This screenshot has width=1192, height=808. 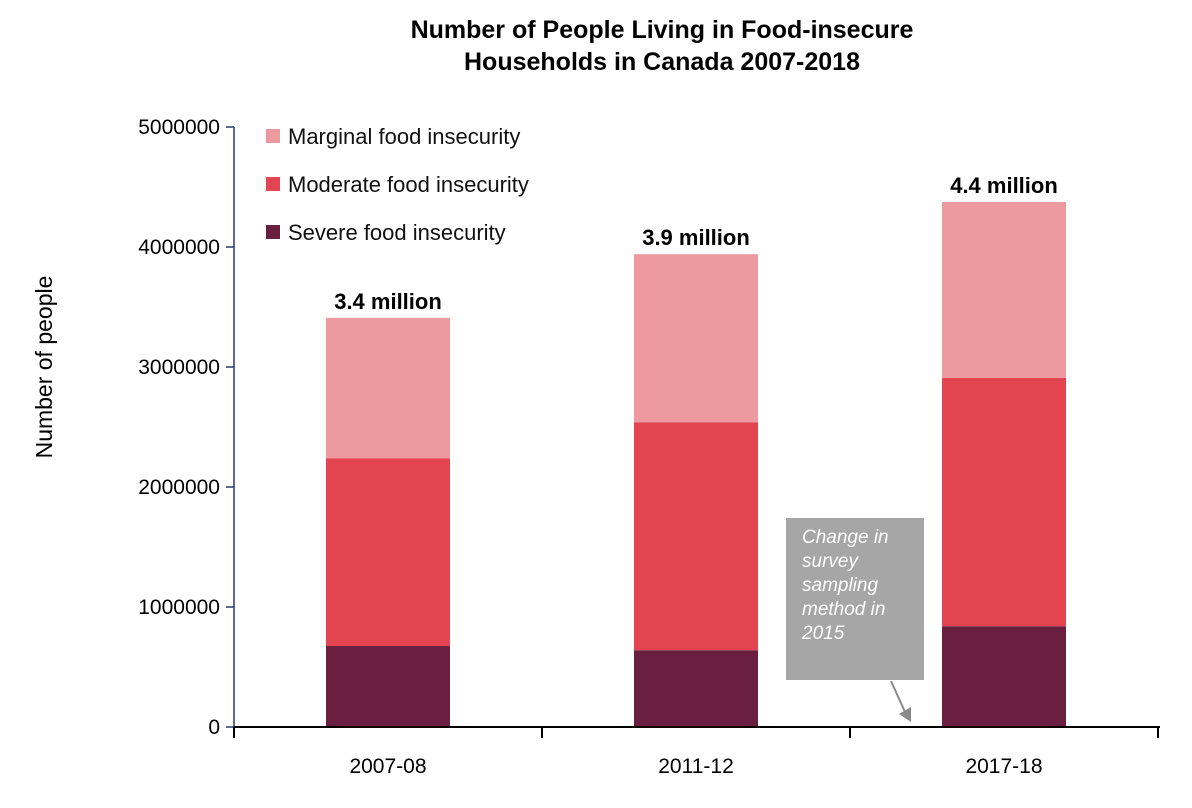 I want to click on legend-label: Moderate food insecurity, so click(x=408, y=184).